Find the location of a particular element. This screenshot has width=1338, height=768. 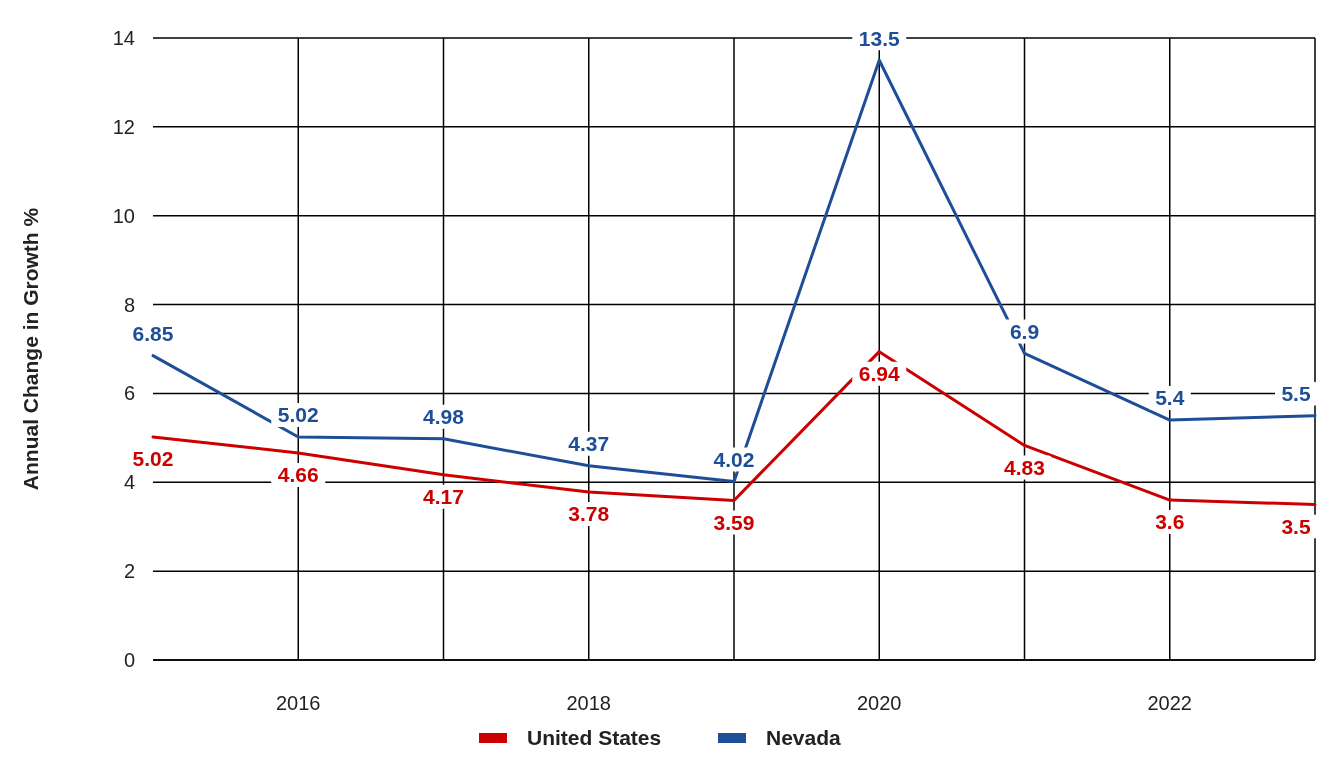

data-label: 4.98 is located at coordinates (444, 417).